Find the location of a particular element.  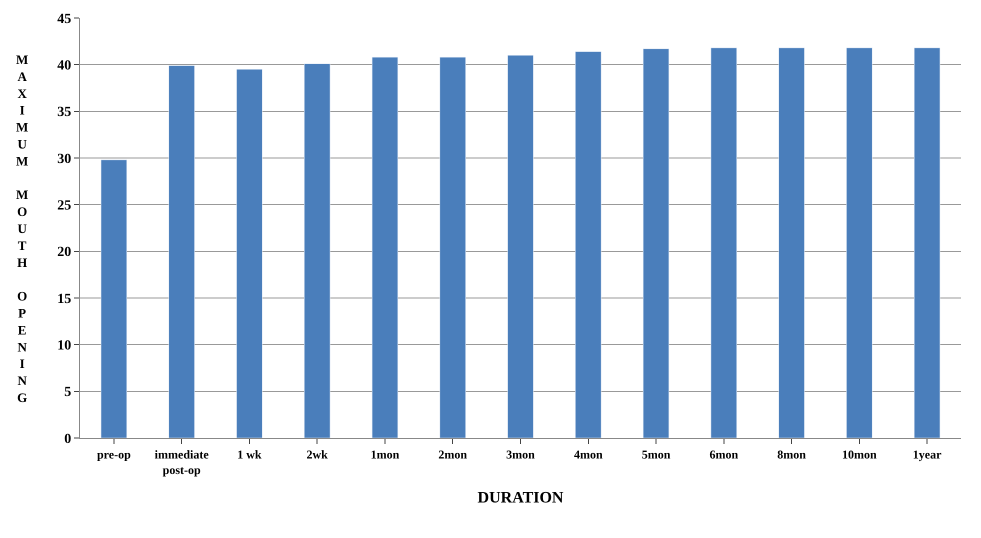

x-tick-label: 4mon is located at coordinates (588, 454).